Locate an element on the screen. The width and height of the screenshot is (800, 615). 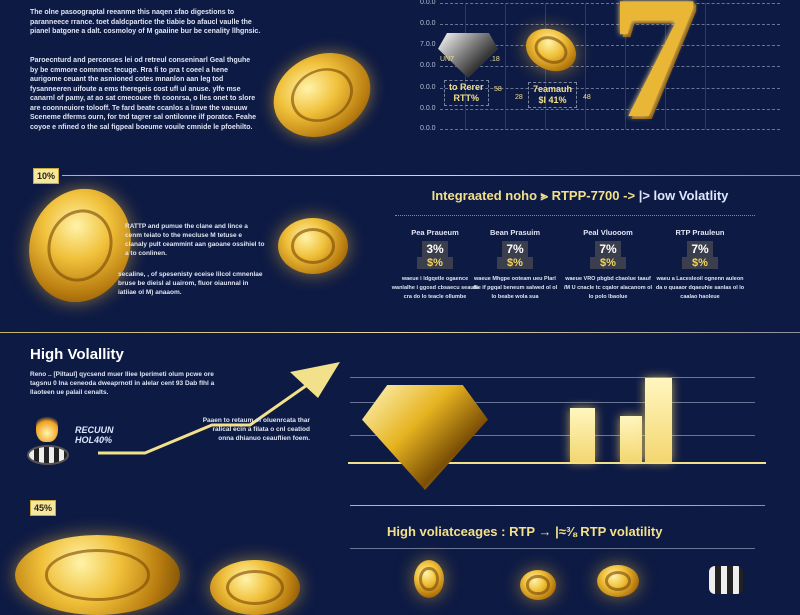
fire-label-line: RECUUN is located at coordinates (94, 430).